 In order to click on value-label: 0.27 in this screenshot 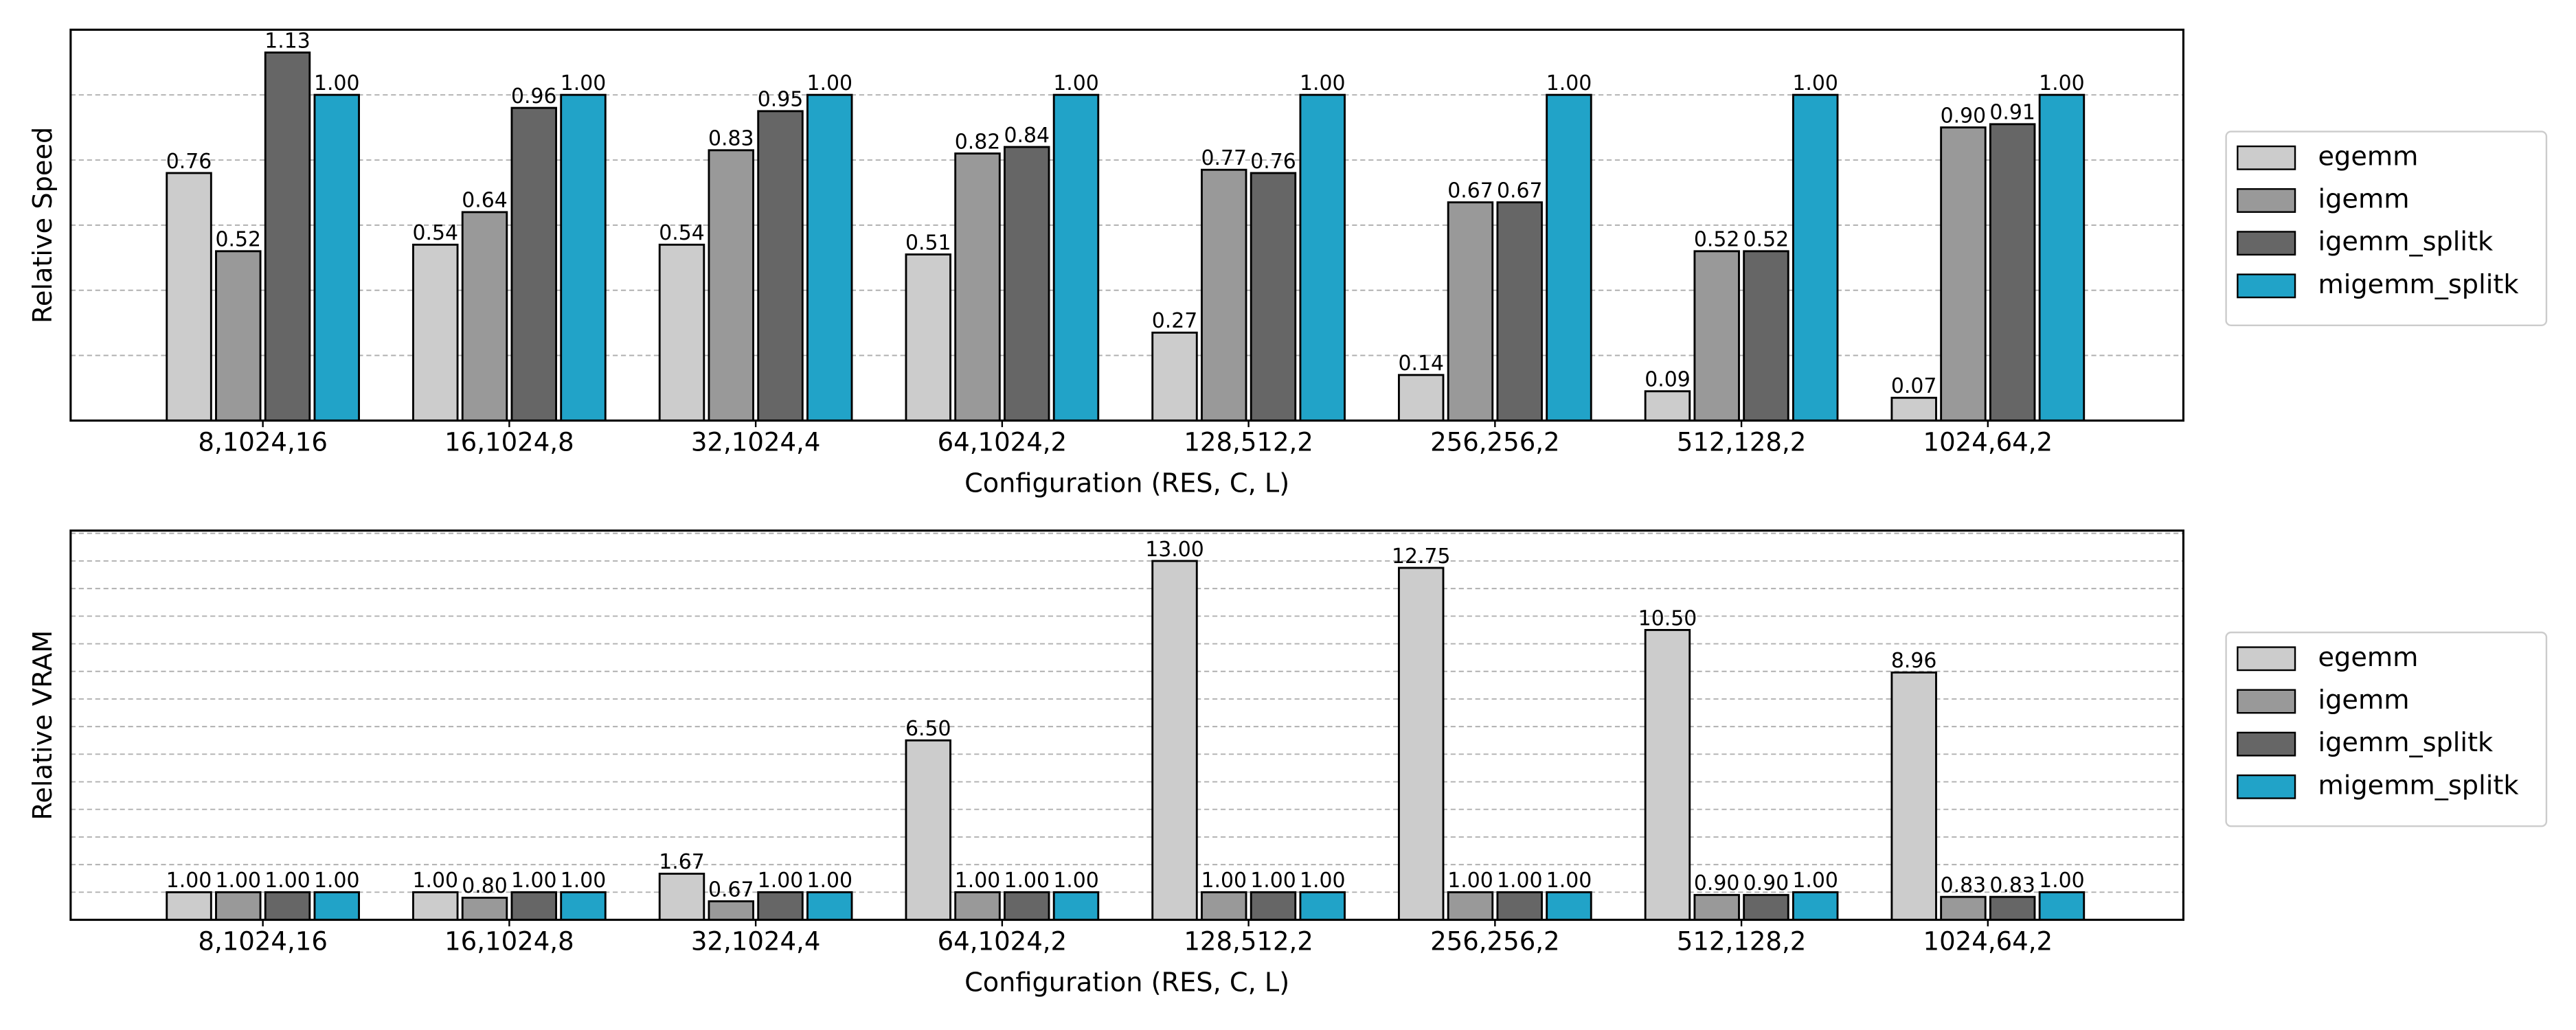, I will do `click(1175, 321)`.